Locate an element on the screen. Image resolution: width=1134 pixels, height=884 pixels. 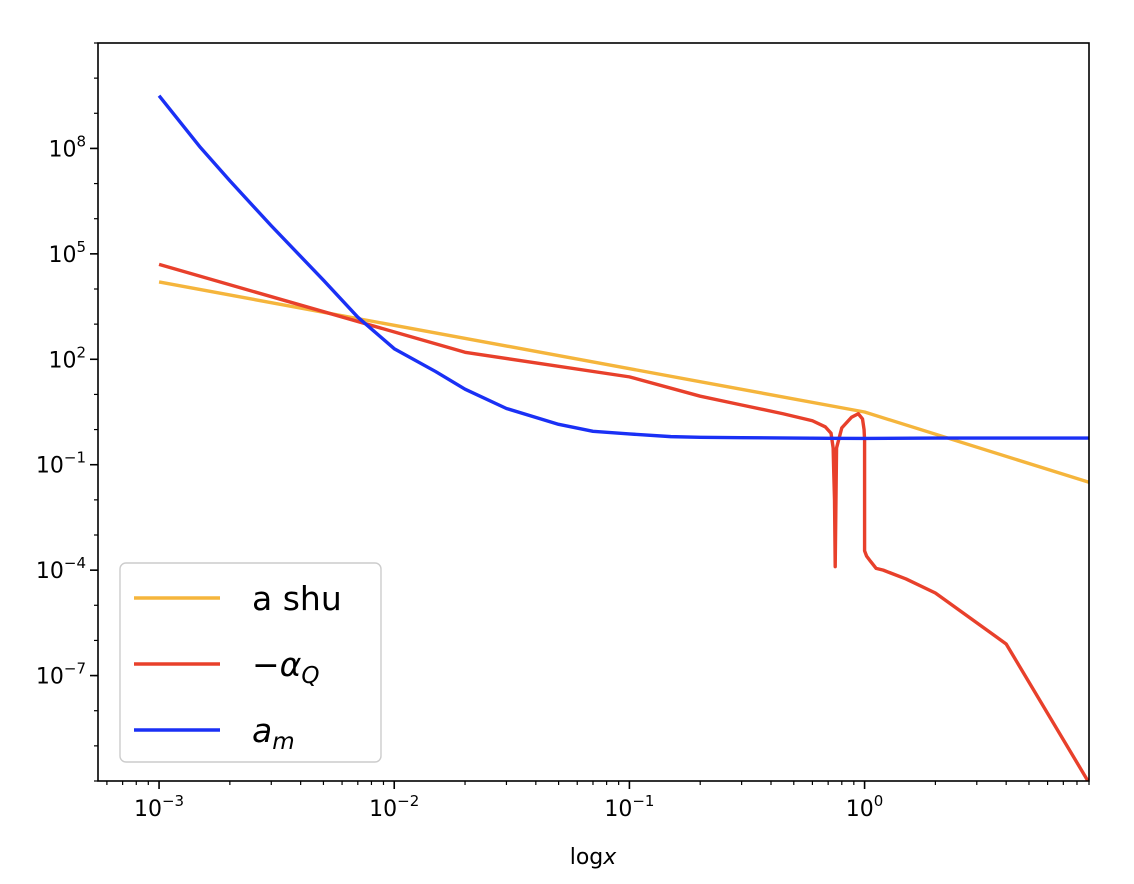
y-tick-label-6: 10⁸ is located at coordinates (67, 147).